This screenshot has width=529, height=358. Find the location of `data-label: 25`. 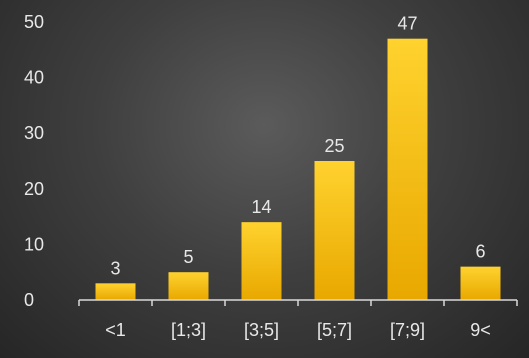

data-label: 25 is located at coordinates (334, 146).